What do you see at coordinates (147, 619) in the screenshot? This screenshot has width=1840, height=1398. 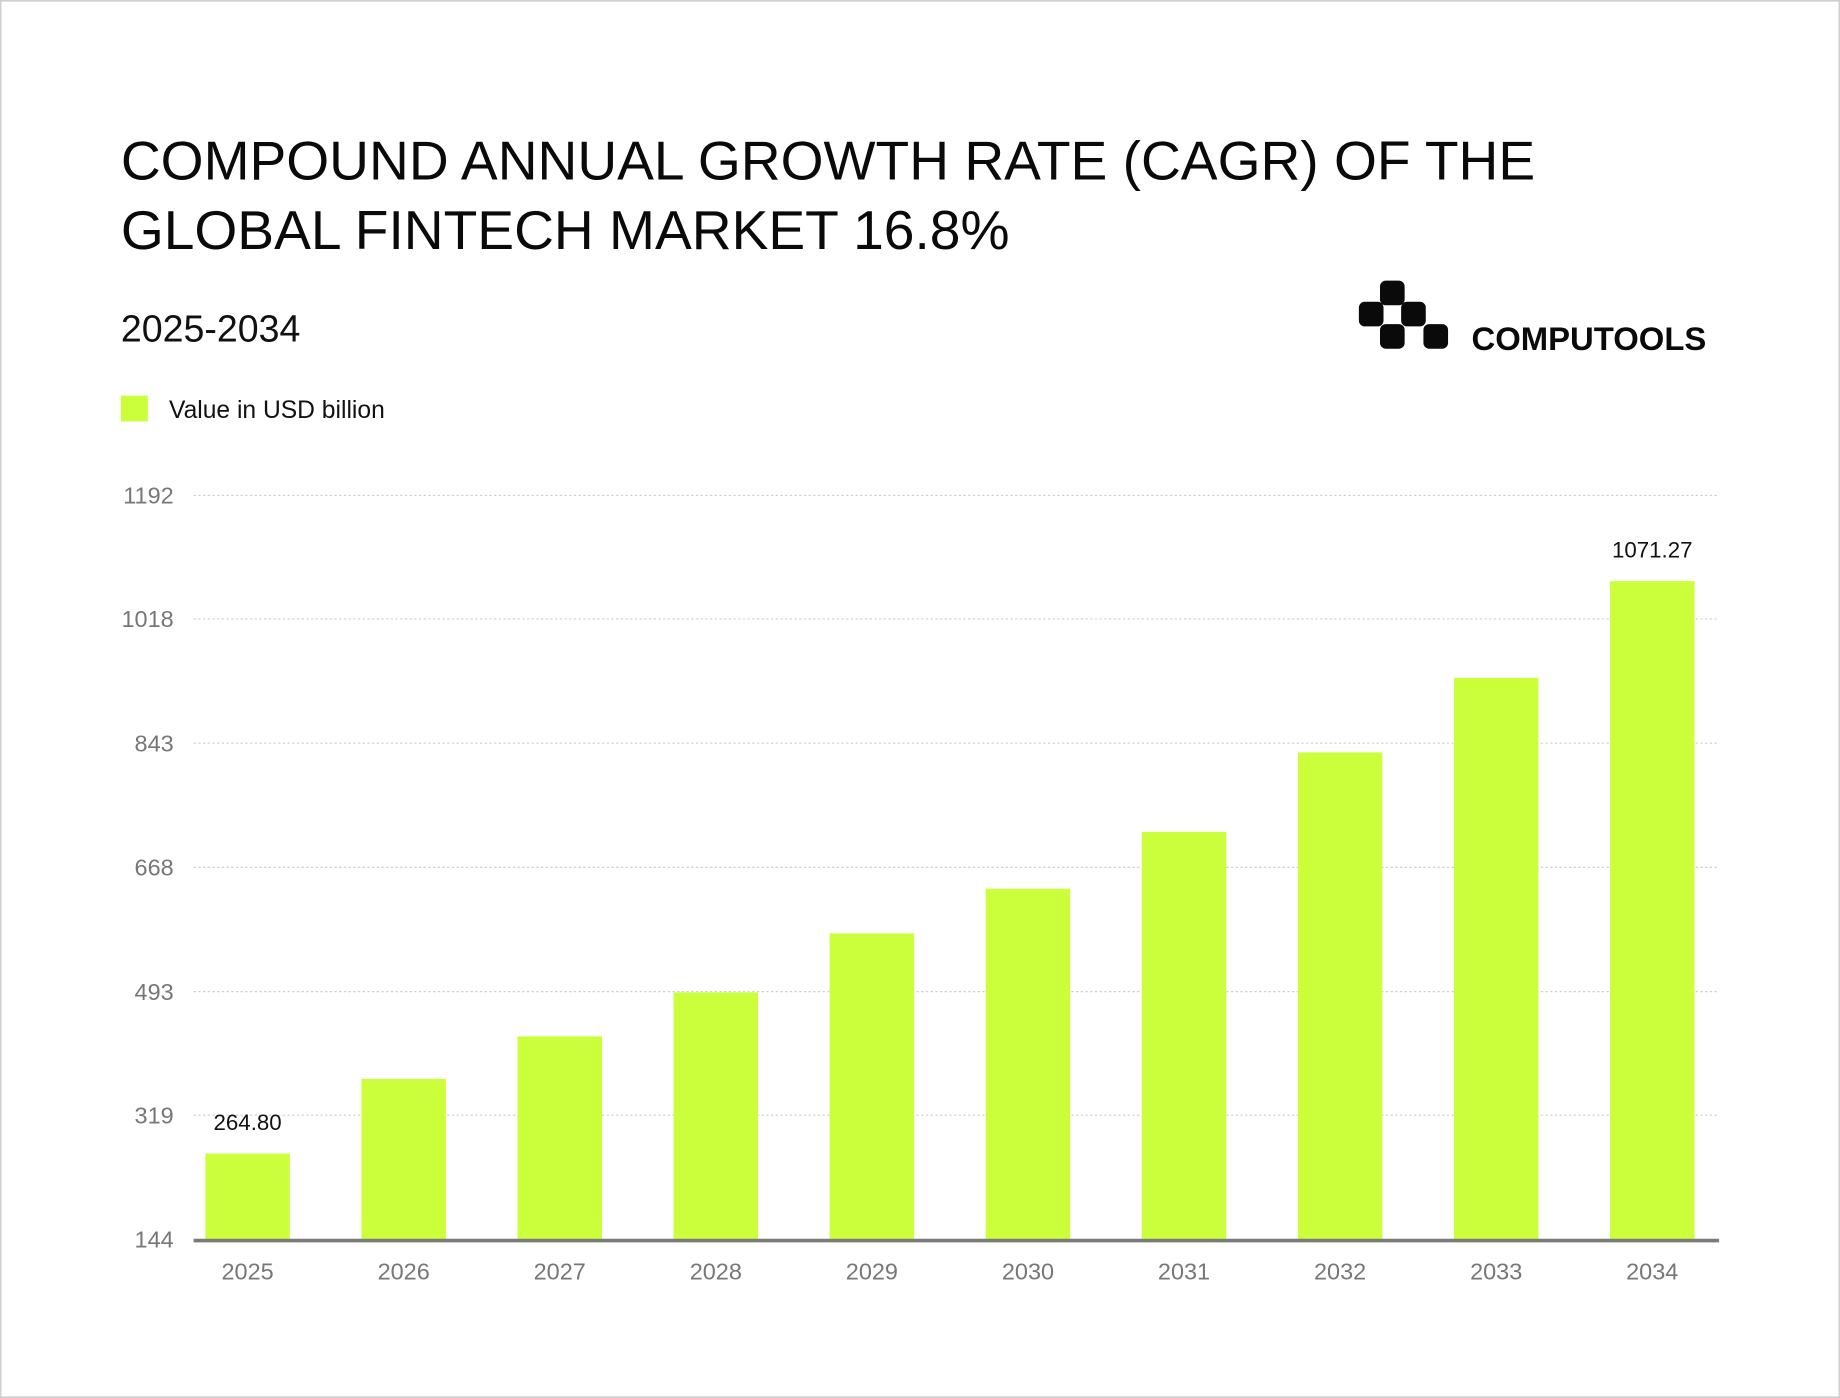 I see `y-tick-label: 1018` at bounding box center [147, 619].